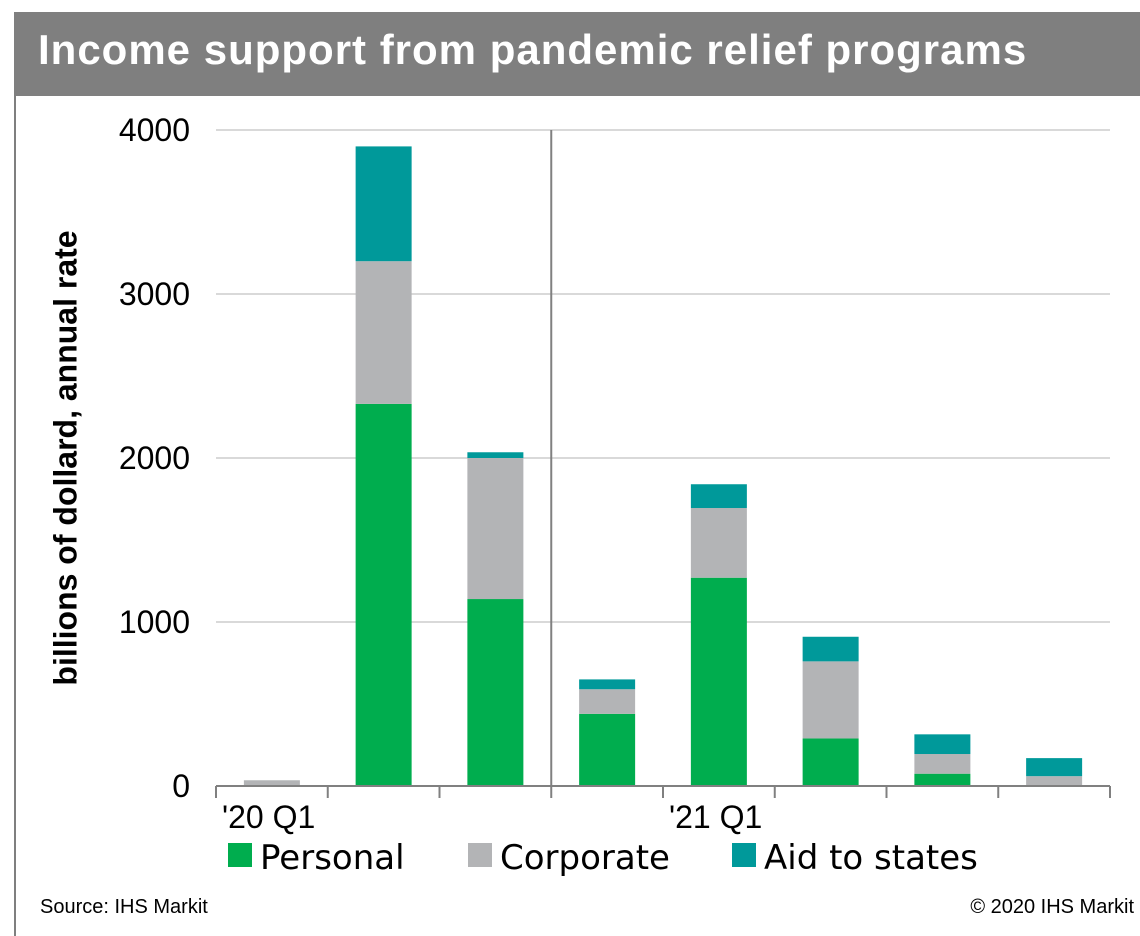 This screenshot has height=936, width=1140. Describe the element at coordinates (181, 786) in the screenshot. I see `y-tick-label: 0` at that location.